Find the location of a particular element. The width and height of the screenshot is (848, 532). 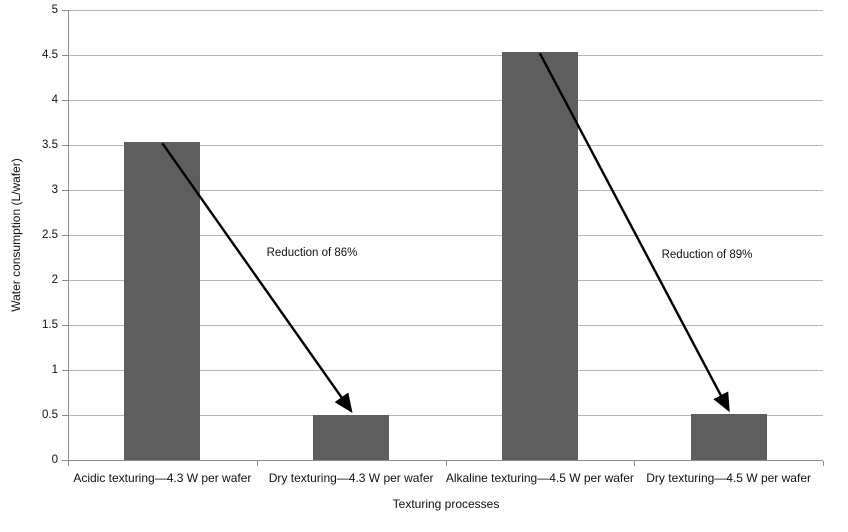

y-tick-label: 3 is located at coordinates (54, 190).